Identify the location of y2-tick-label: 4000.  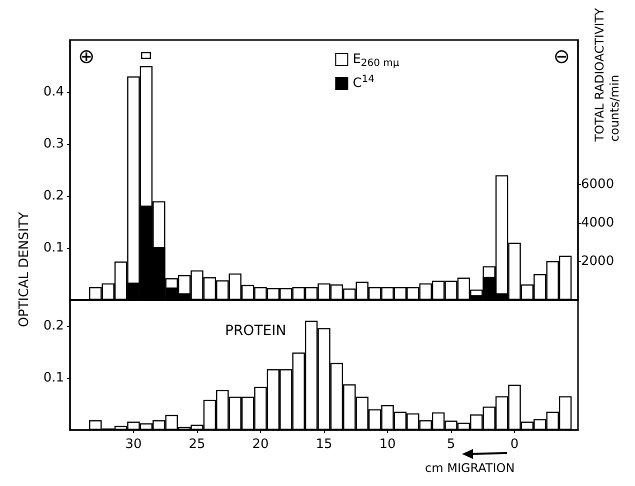
(597, 222).